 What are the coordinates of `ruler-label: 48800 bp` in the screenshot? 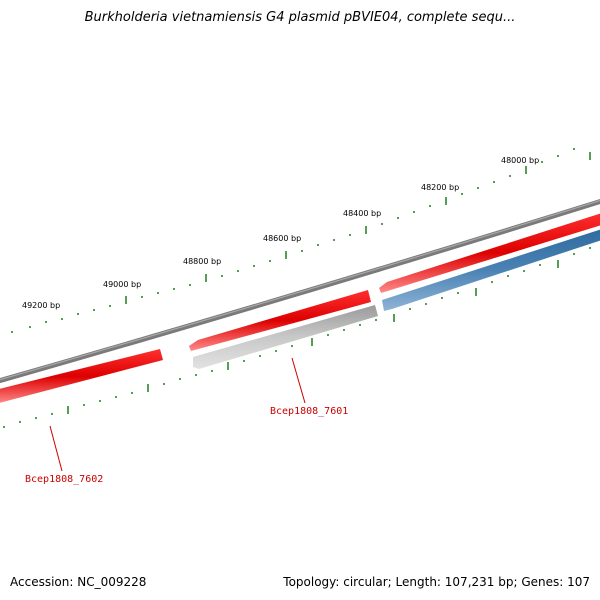 It's located at (202, 261).